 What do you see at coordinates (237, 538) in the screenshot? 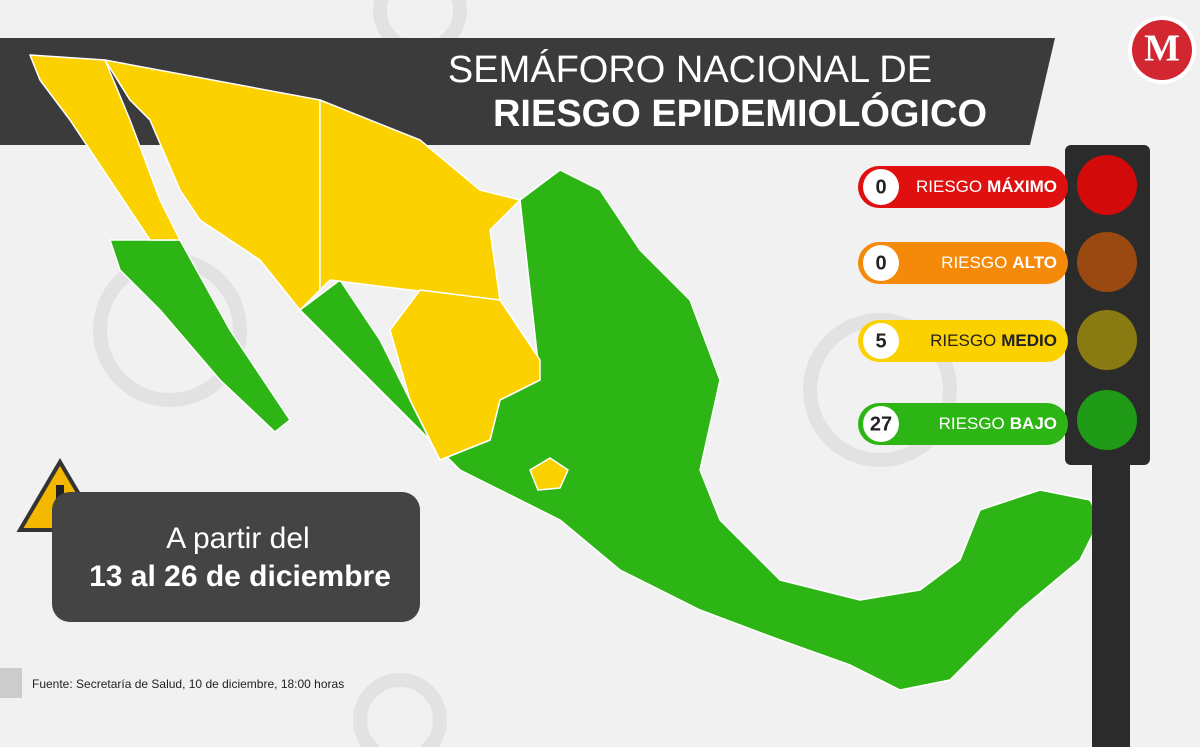
I see `notice-line1: A partir del` at bounding box center [237, 538].